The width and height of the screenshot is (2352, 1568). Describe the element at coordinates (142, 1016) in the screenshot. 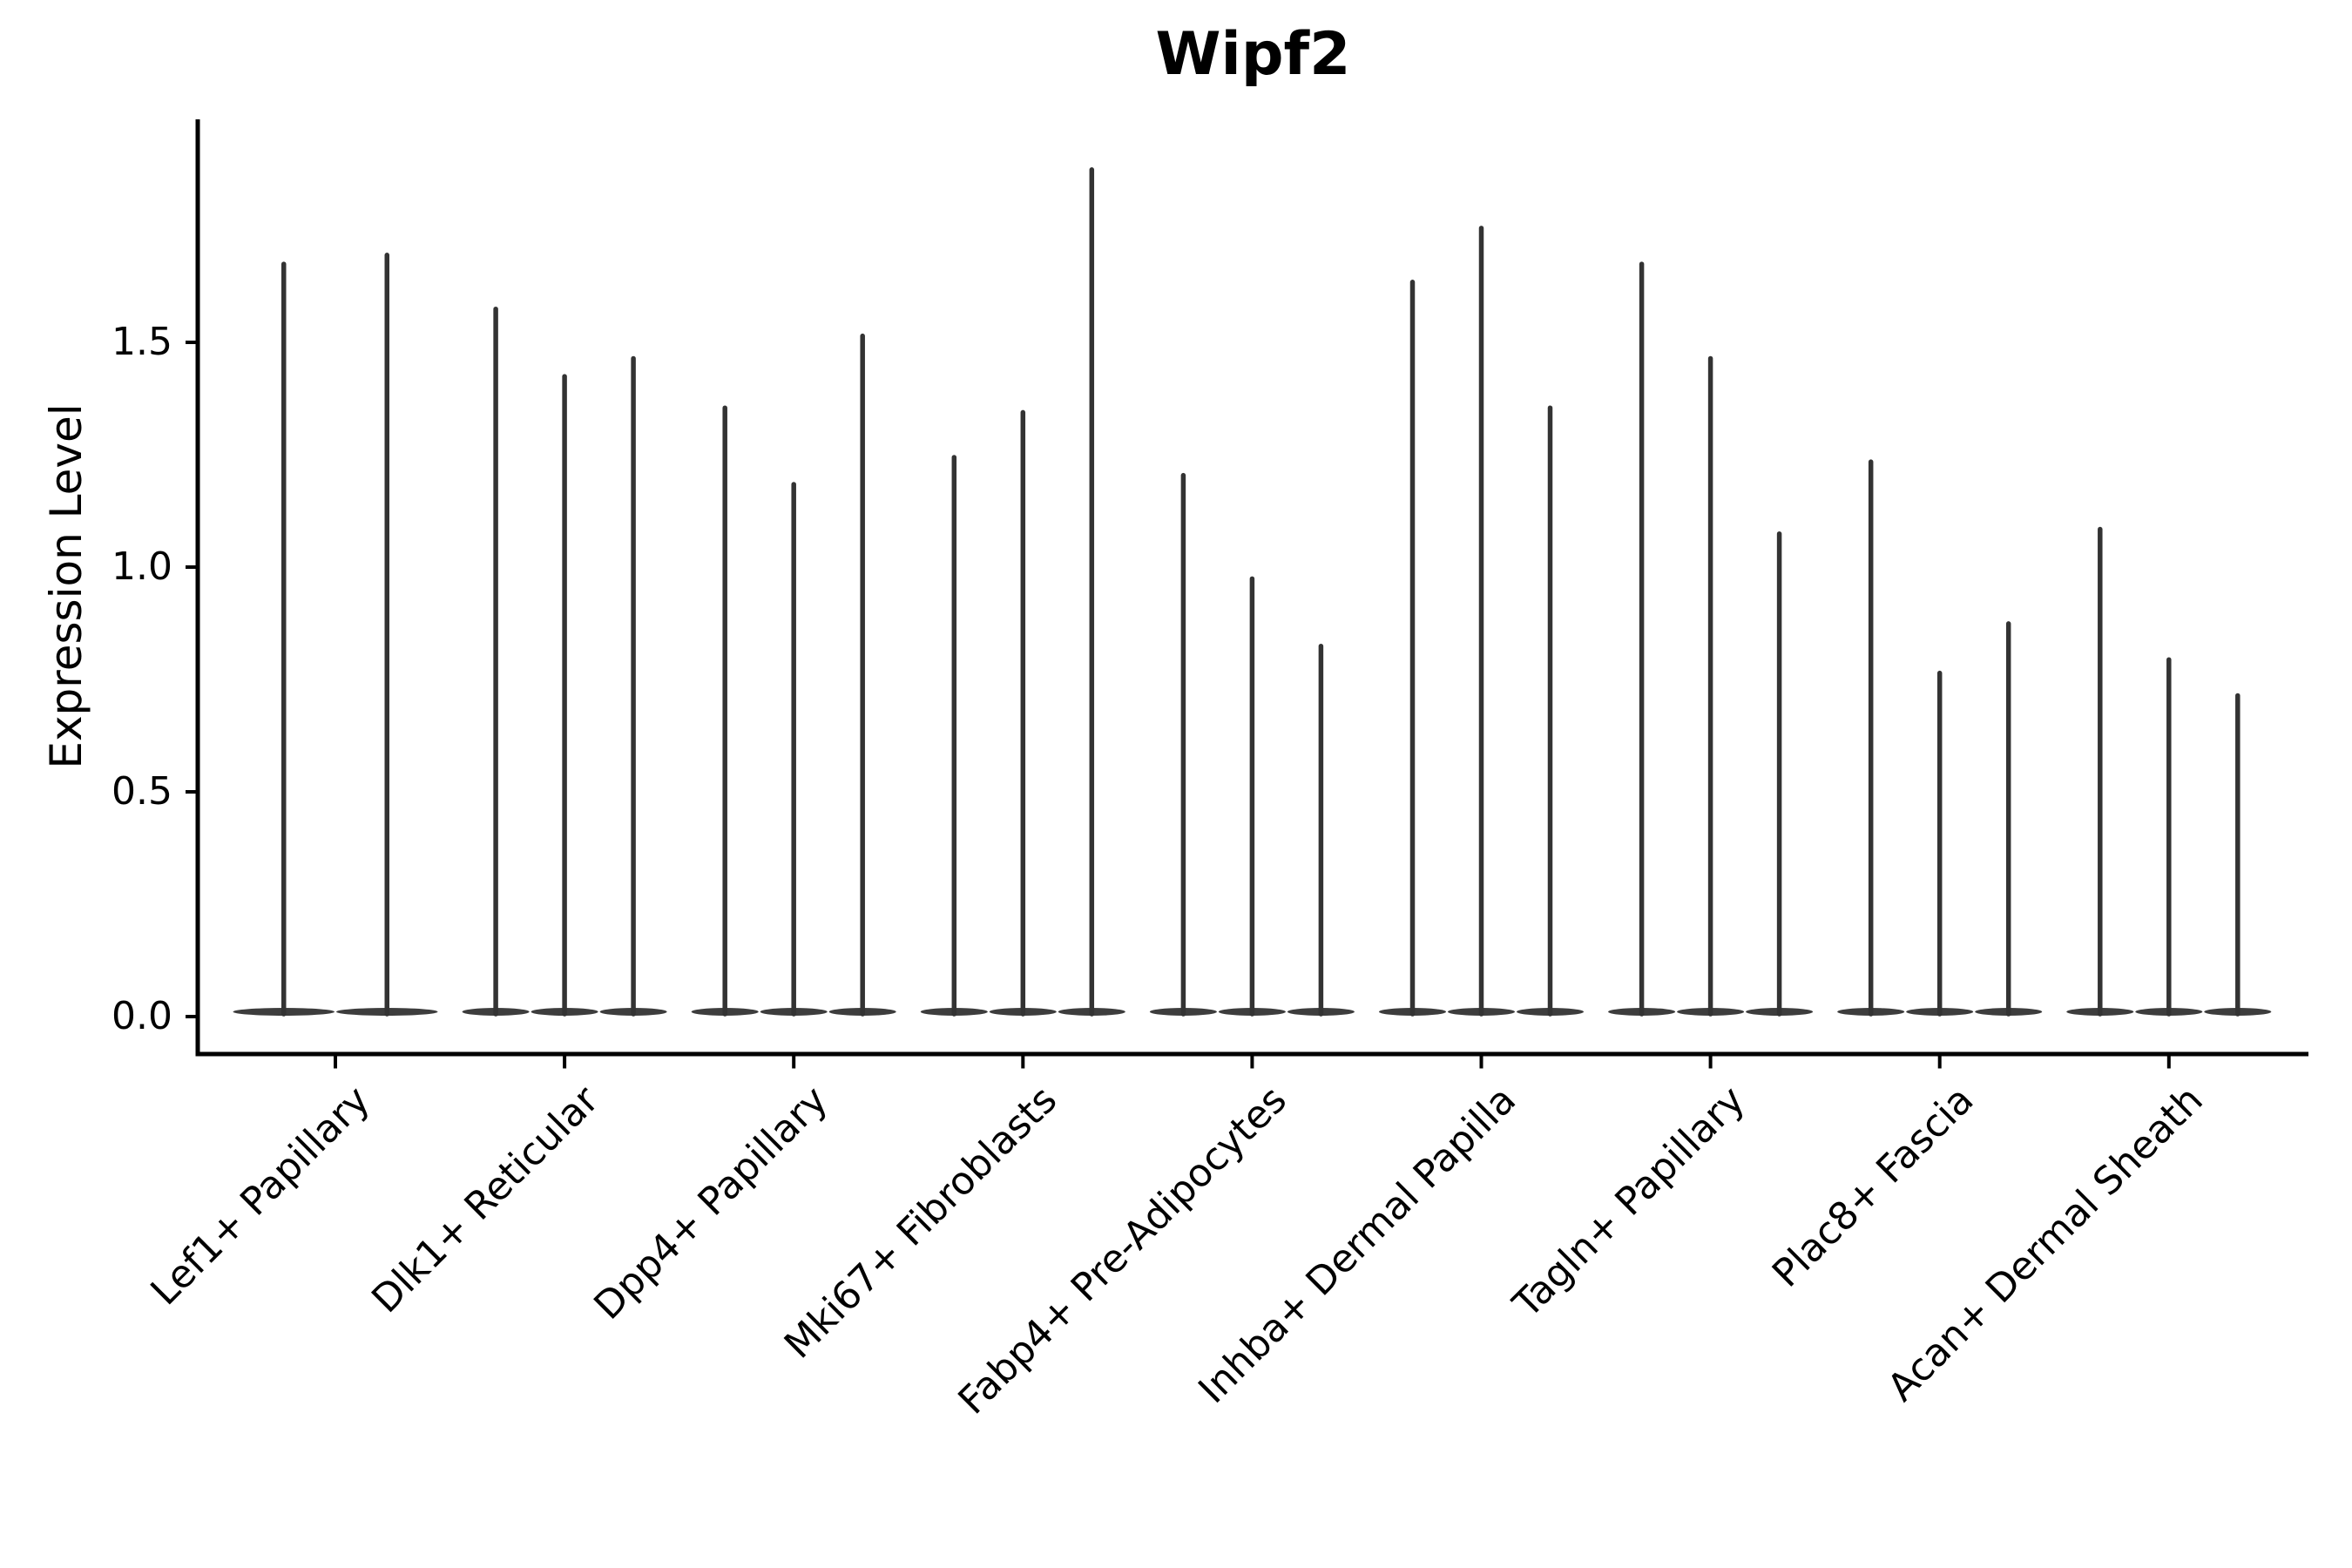

I see `y-tick-label: 0.0` at that location.